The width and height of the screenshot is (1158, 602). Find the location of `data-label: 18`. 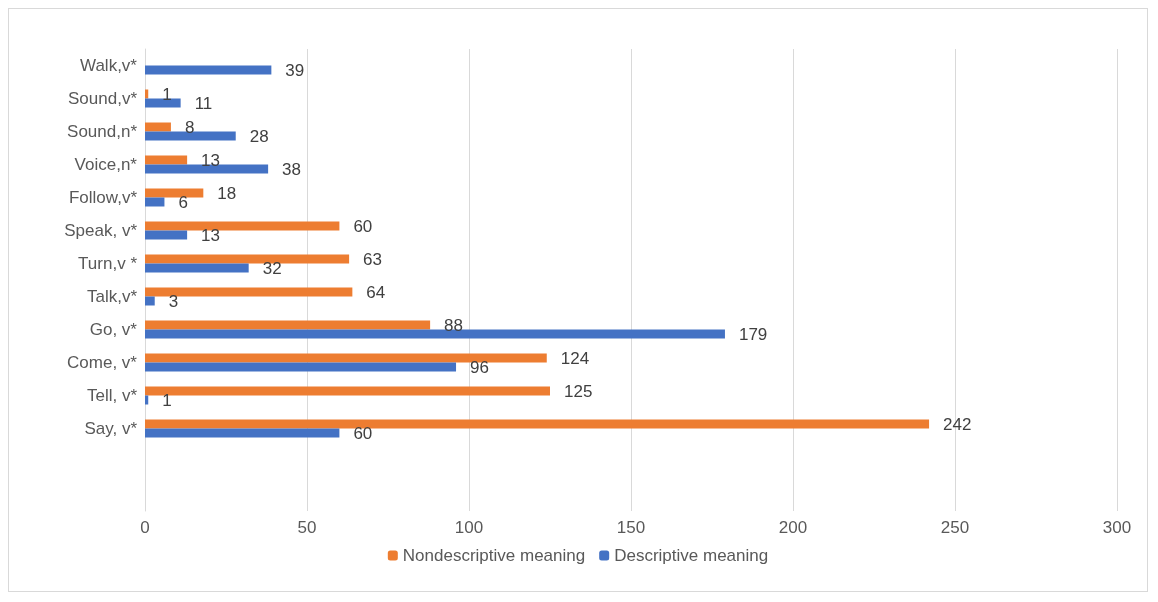

data-label: 18 is located at coordinates (227, 193).